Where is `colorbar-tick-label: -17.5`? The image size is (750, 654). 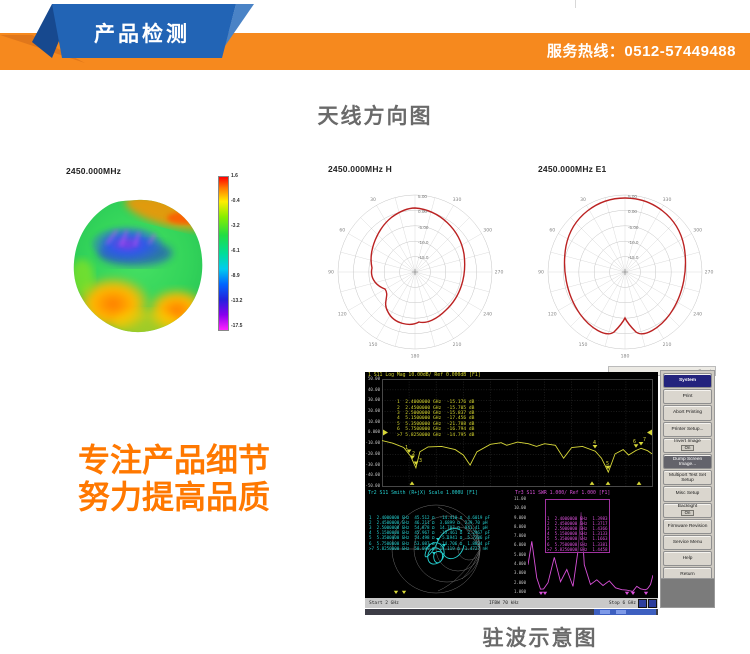
colorbar-tick-label: -17.5 is located at coordinates (237, 326).